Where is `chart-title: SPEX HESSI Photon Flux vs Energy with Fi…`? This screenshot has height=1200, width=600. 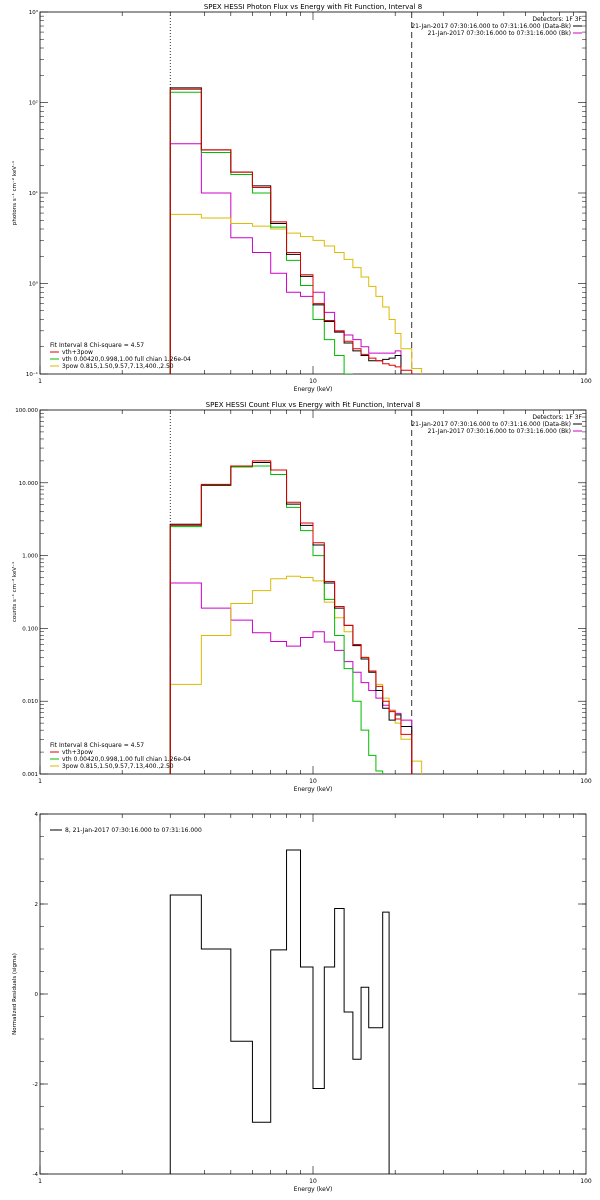 chart-title: SPEX HESSI Photon Flux vs Energy with Fi… is located at coordinates (313, 7).